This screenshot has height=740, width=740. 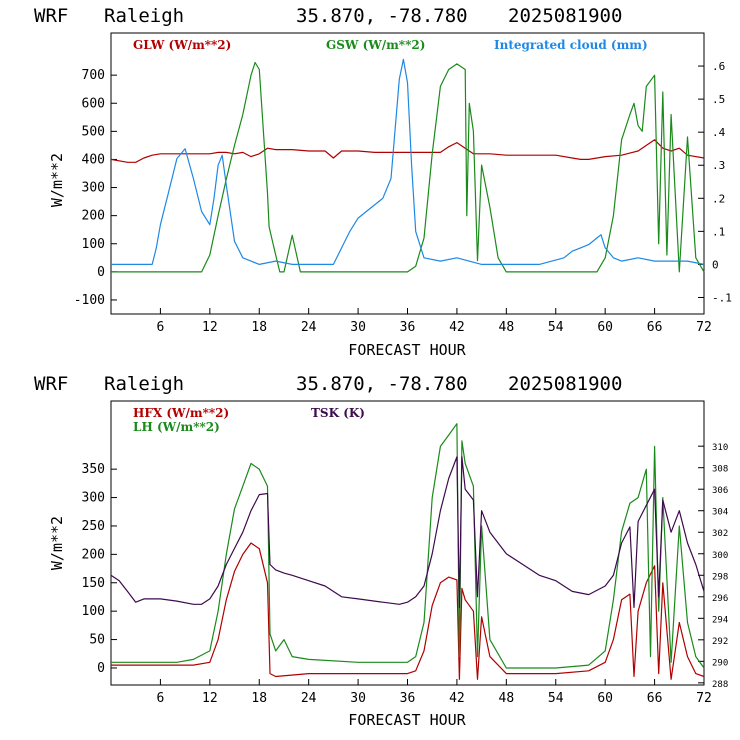 I want to click on y-axis-left: -100 0 100 200 300 400 500 600 700, so click(x=95, y=188).